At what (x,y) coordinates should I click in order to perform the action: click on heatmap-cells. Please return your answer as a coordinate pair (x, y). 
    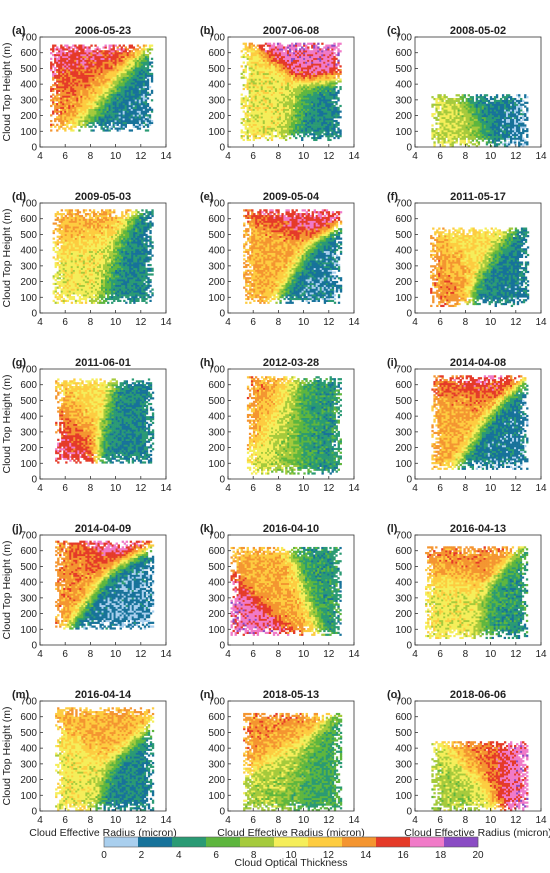
    Looking at the image, I should click on (291, 92).